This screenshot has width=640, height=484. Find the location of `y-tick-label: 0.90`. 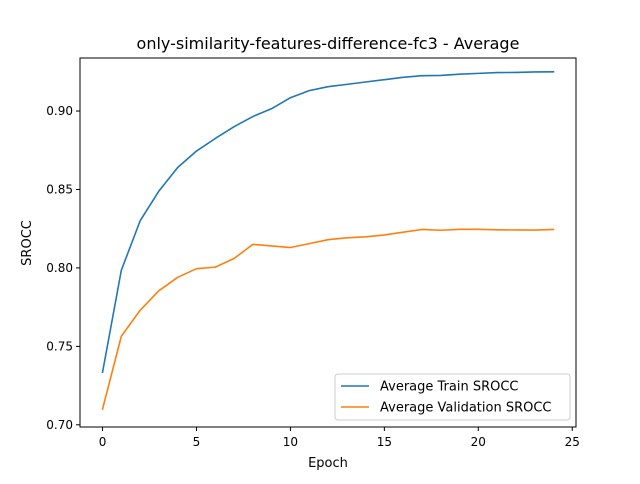

y-tick-label: 0.90 is located at coordinates (59, 111).